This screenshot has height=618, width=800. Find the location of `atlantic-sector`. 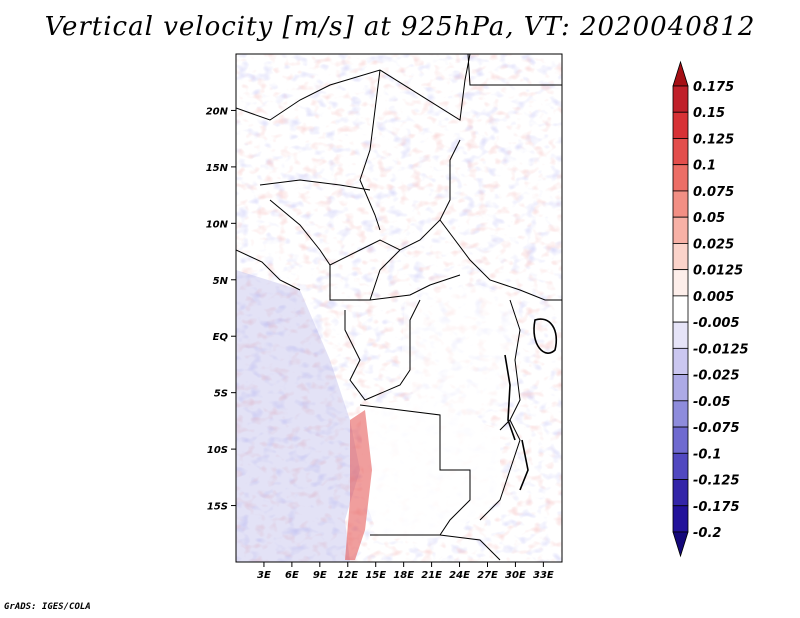

atlantic-sector is located at coordinates (298, 416).